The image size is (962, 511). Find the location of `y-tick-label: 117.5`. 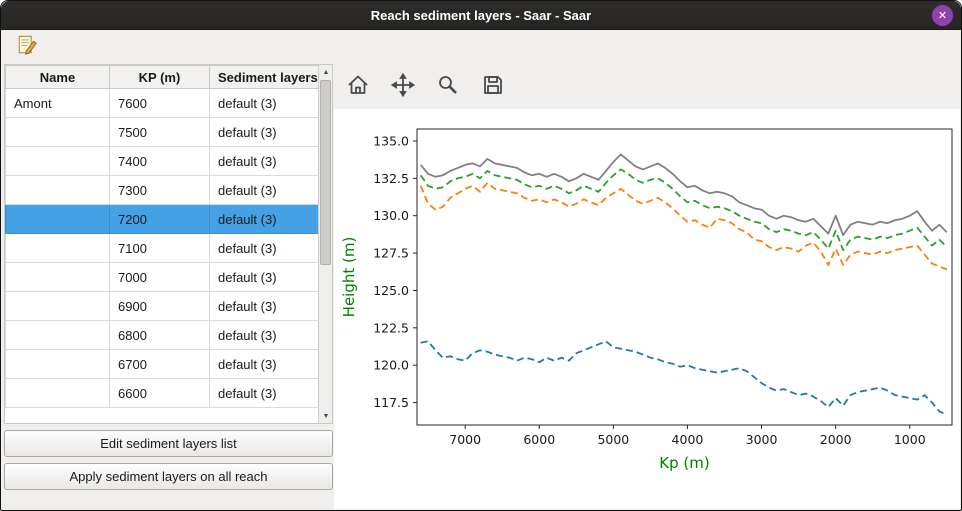

y-tick-label: 117.5 is located at coordinates (391, 402).